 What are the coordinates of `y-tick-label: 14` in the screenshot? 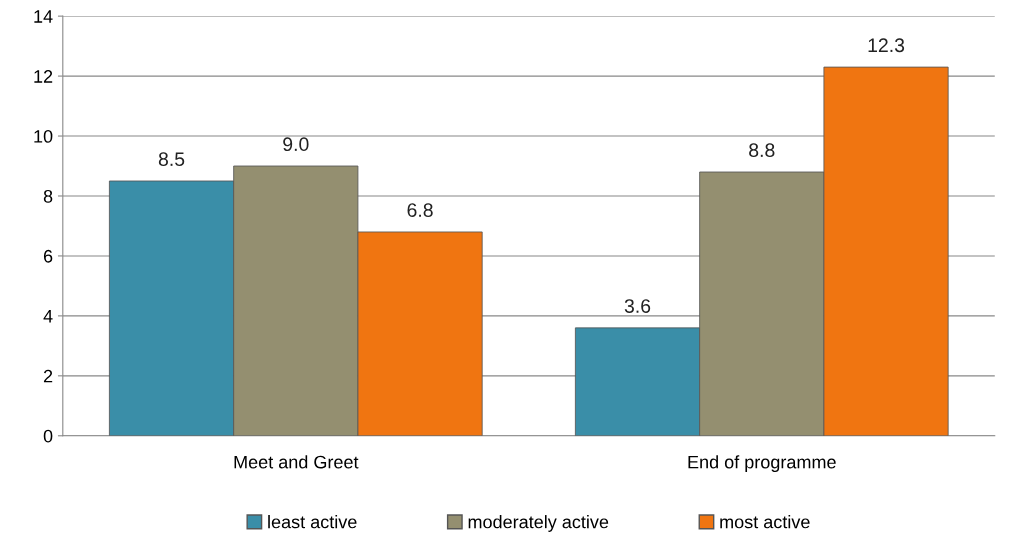 It's located at (43, 16).